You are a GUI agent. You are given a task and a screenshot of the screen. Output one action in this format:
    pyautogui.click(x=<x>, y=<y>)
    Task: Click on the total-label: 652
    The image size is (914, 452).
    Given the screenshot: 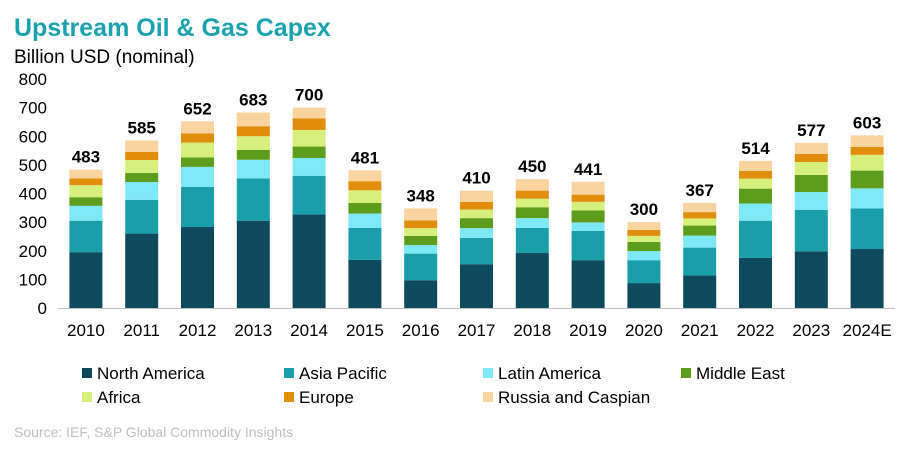 What is the action you would take?
    pyautogui.click(x=197, y=108)
    